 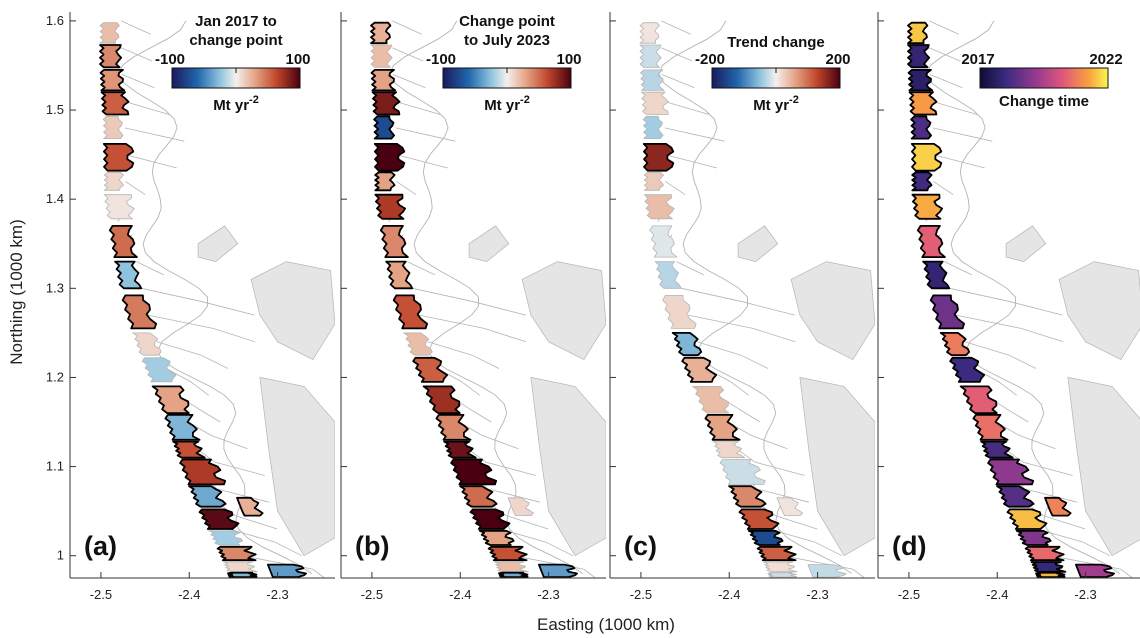 What do you see at coordinates (55, 287) in the screenshot?
I see `y-tick-label: 1.3` at bounding box center [55, 287].